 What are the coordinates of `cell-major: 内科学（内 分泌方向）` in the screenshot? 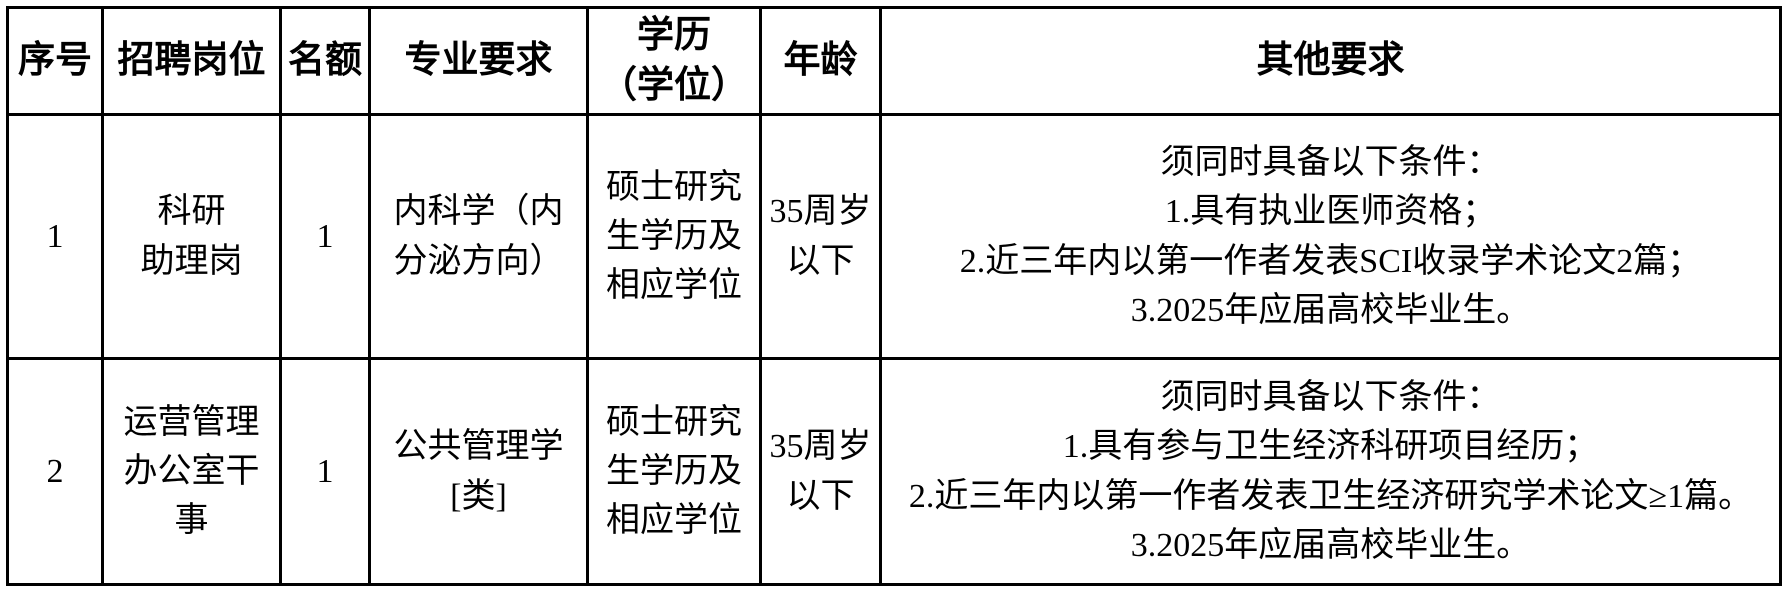 It's located at (478, 236).